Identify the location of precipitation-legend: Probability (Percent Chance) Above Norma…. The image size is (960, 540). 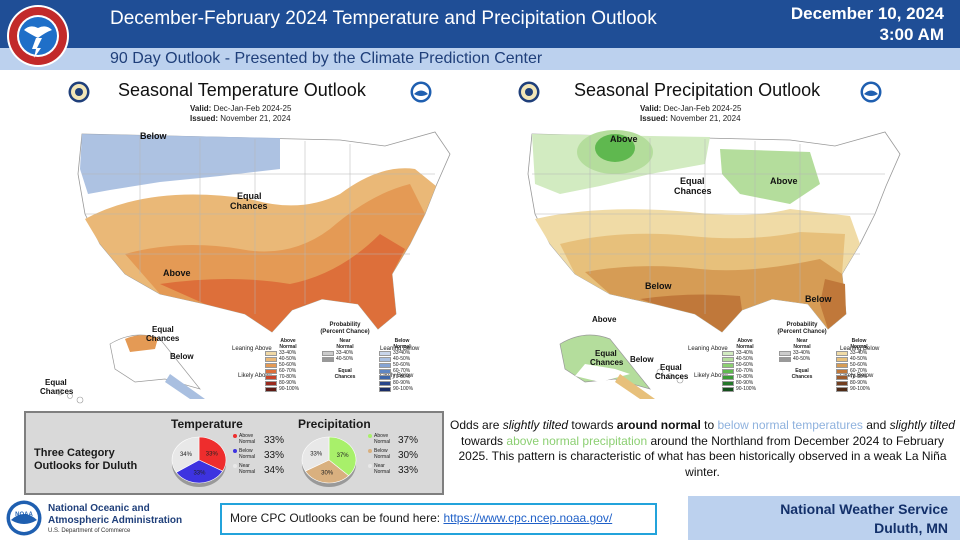
(802, 357).